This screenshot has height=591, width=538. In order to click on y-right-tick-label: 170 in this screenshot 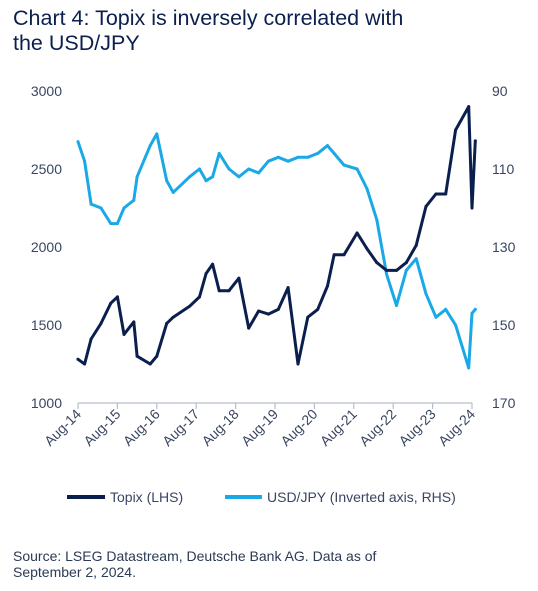, I will do `click(504, 403)`.